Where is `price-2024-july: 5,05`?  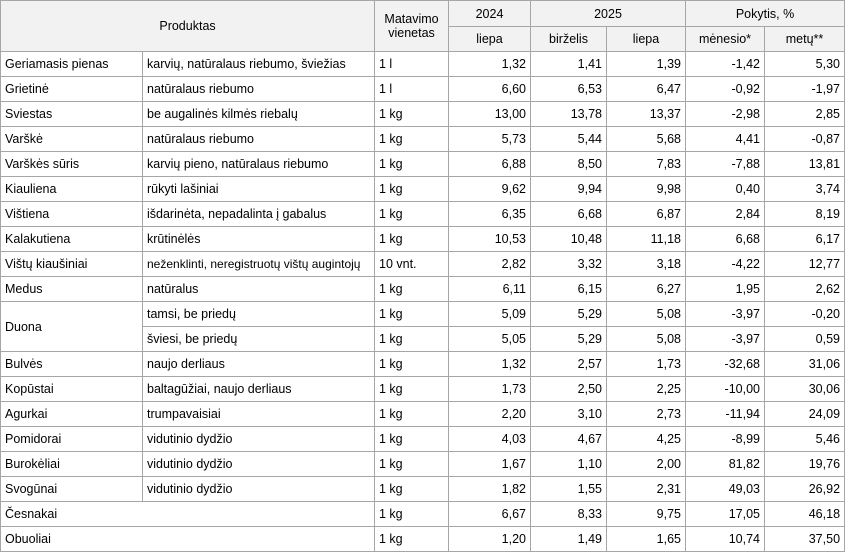
price-2024-july: 5,05 is located at coordinates (489, 339).